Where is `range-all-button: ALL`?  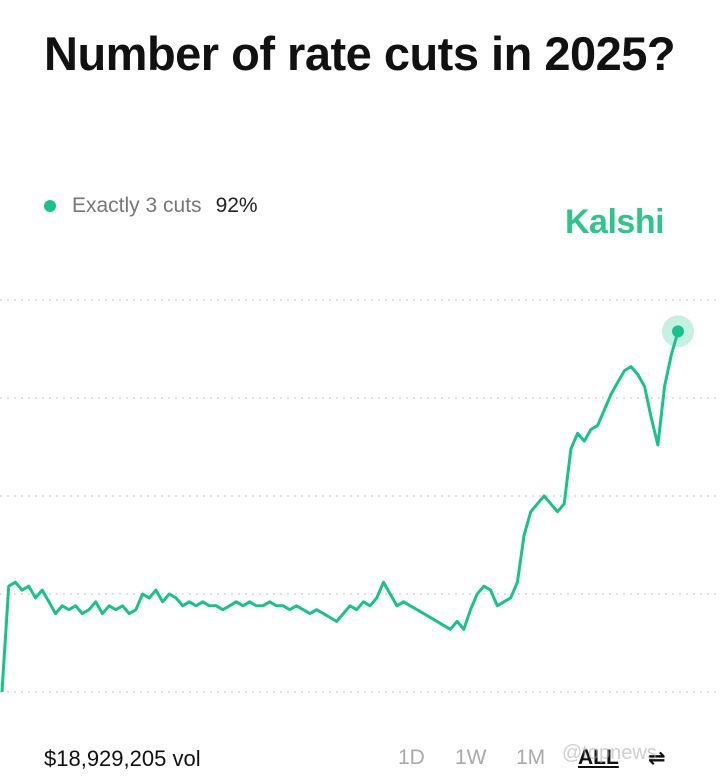
range-all-button: ALL is located at coordinates (598, 757).